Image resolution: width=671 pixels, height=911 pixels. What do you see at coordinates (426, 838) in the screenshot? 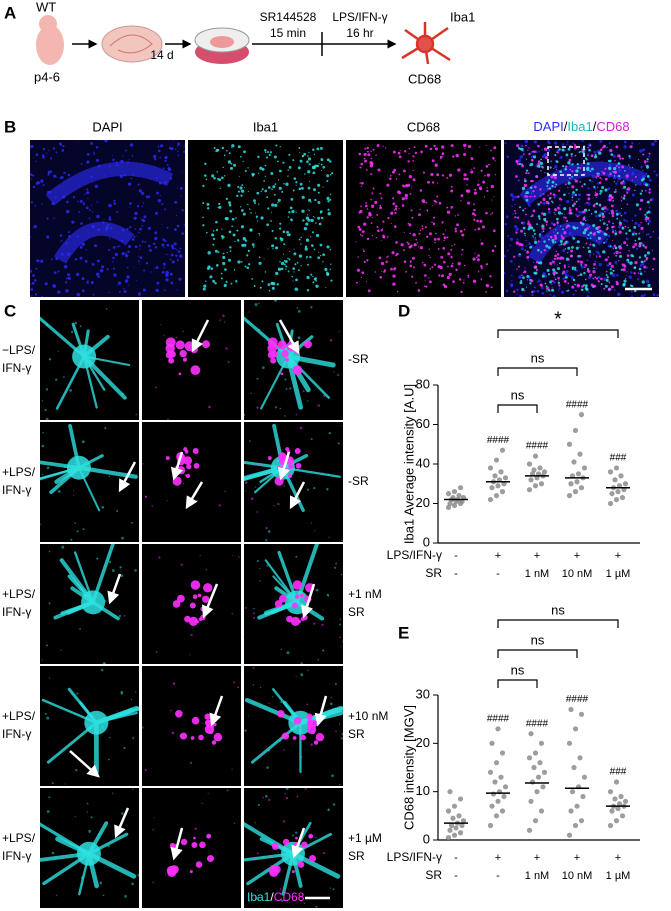
I see `y-tick-label: 0` at bounding box center [426, 838].